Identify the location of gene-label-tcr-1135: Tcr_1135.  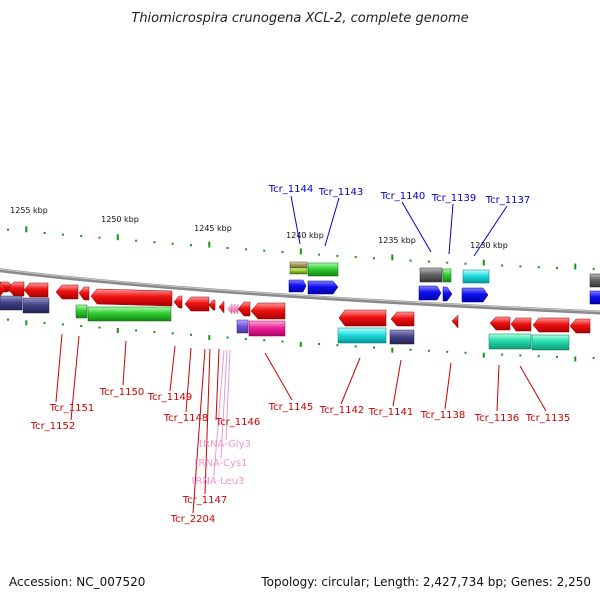
(547, 418).